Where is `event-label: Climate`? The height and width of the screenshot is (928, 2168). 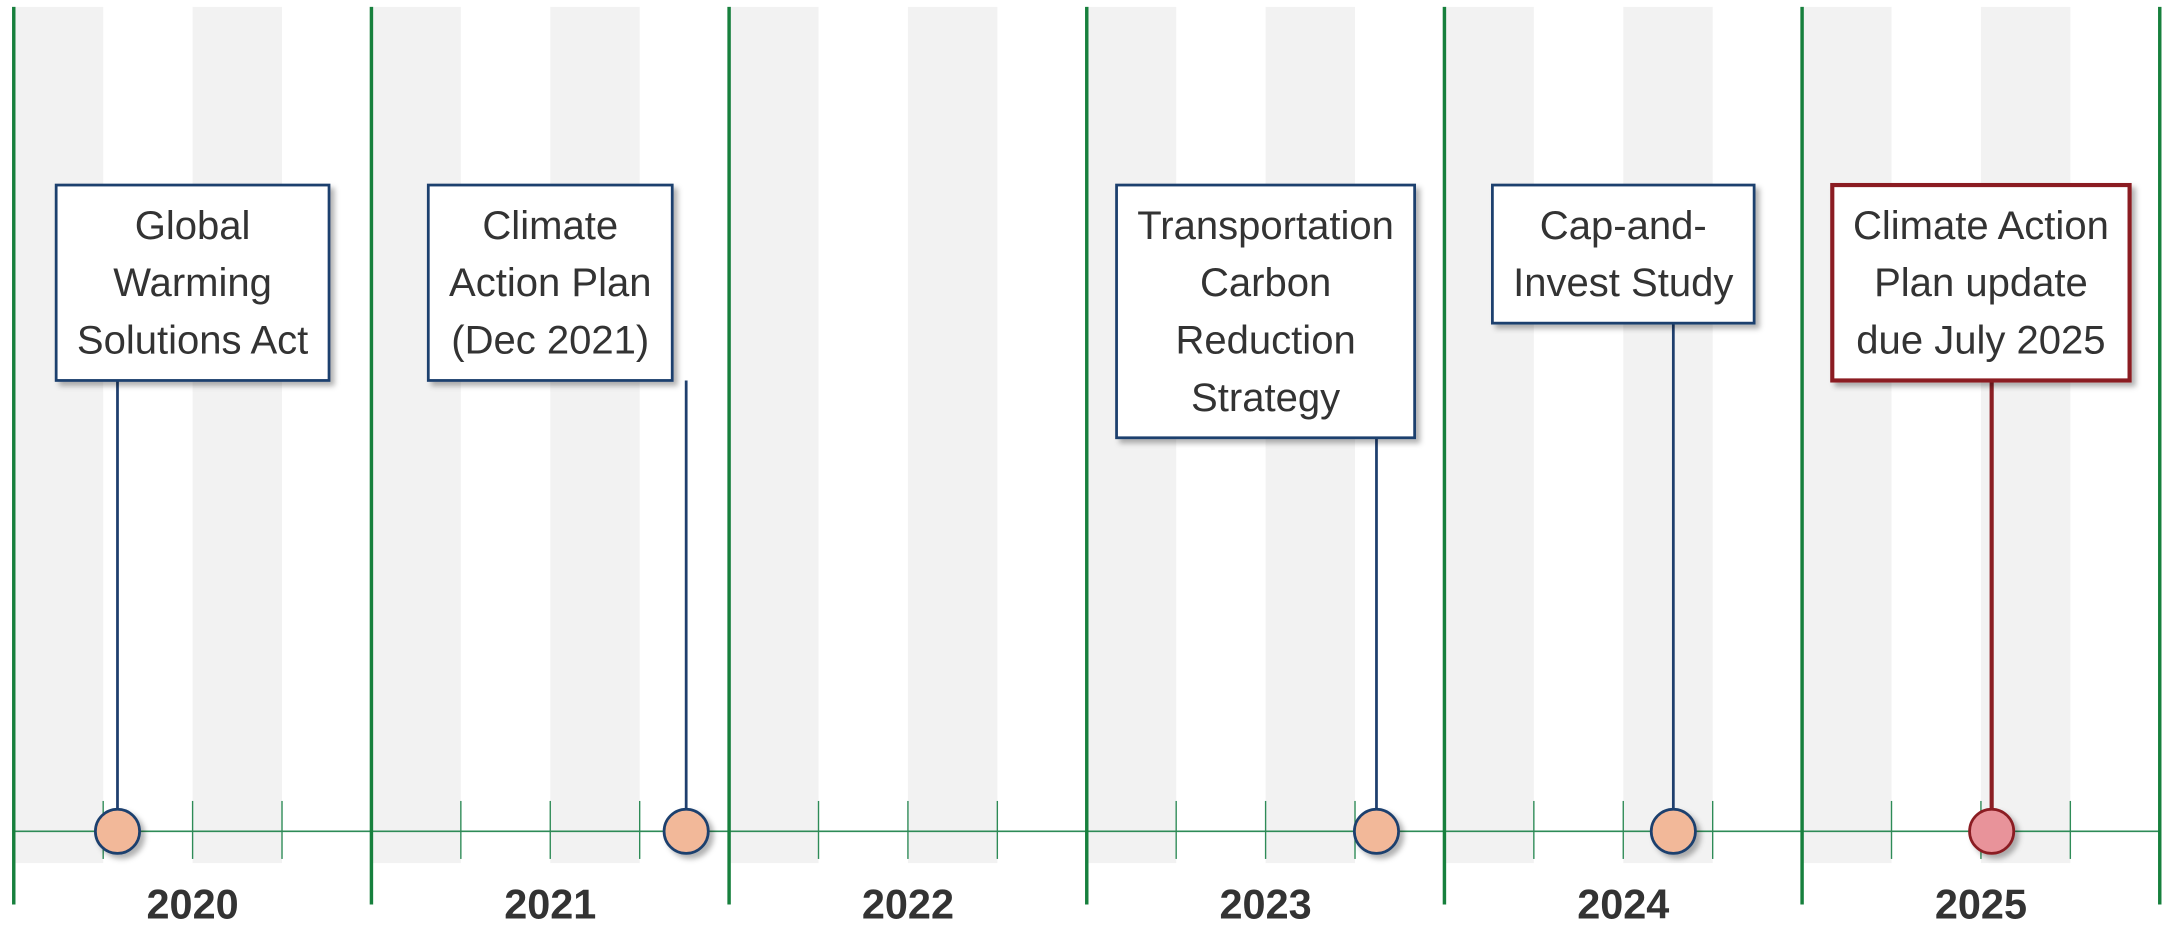
event-label: Climate is located at coordinates (550, 226).